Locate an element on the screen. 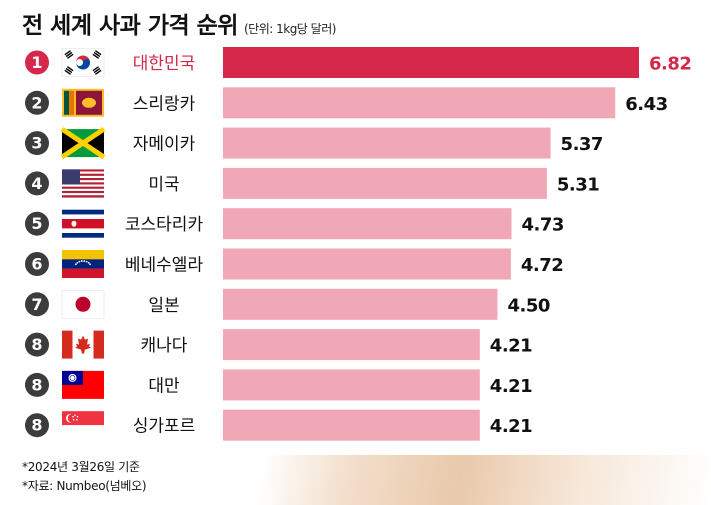 Image resolution: width=711 pixels, height=505 pixels. rank-number: 7 is located at coordinates (36, 304).